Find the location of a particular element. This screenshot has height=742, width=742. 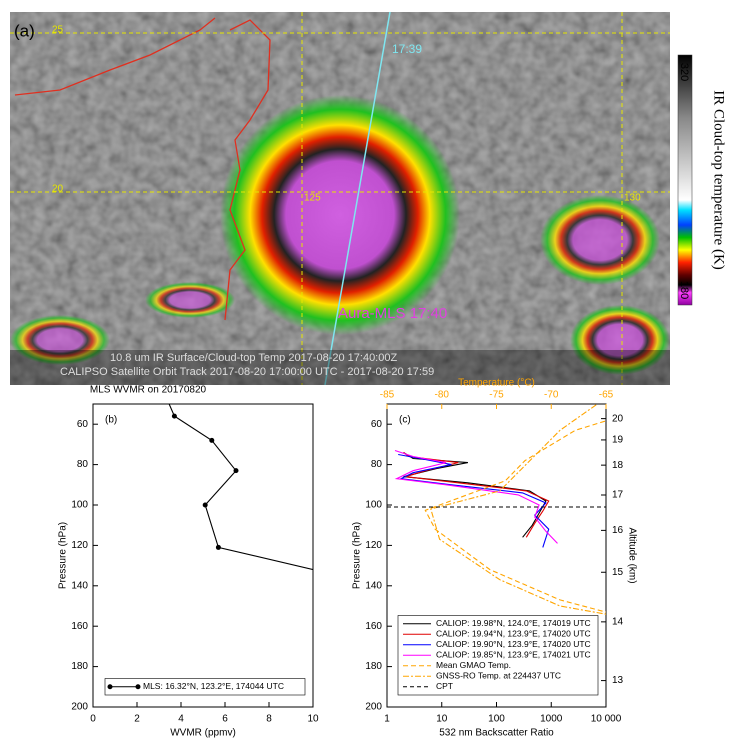

colorbar-min: 180 is located at coordinates (684, 290).